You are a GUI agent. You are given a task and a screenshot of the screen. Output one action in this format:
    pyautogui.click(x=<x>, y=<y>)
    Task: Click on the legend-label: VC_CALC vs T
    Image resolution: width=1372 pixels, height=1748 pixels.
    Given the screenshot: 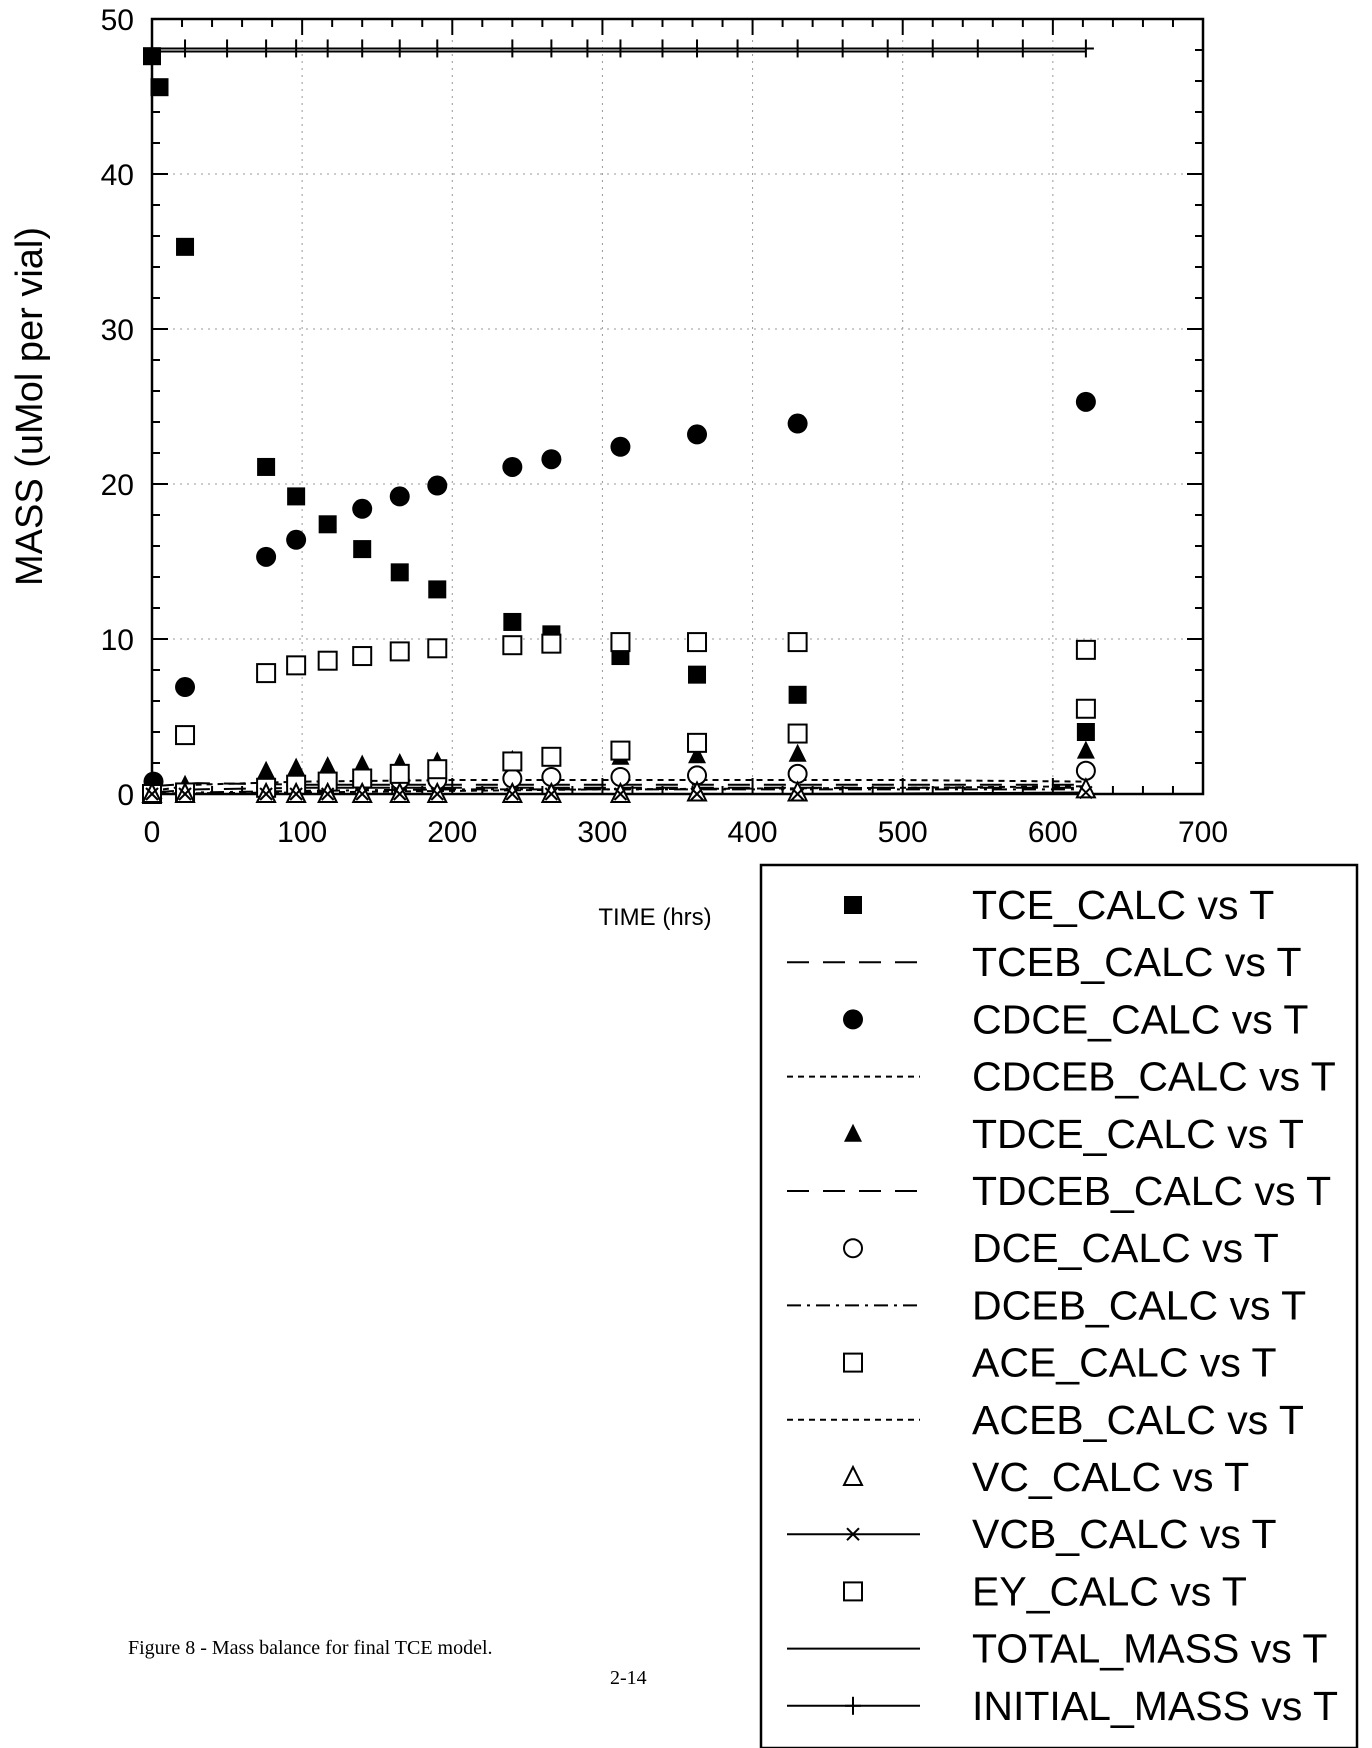 What is the action you would take?
    pyautogui.click(x=1110, y=1477)
    